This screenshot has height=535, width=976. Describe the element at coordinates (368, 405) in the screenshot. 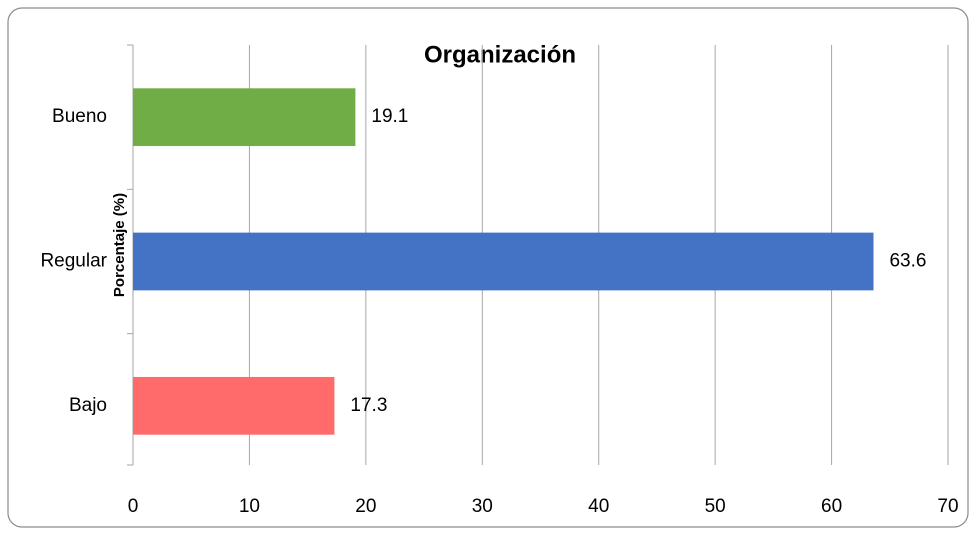

I see `value-label: 17.3` at that location.